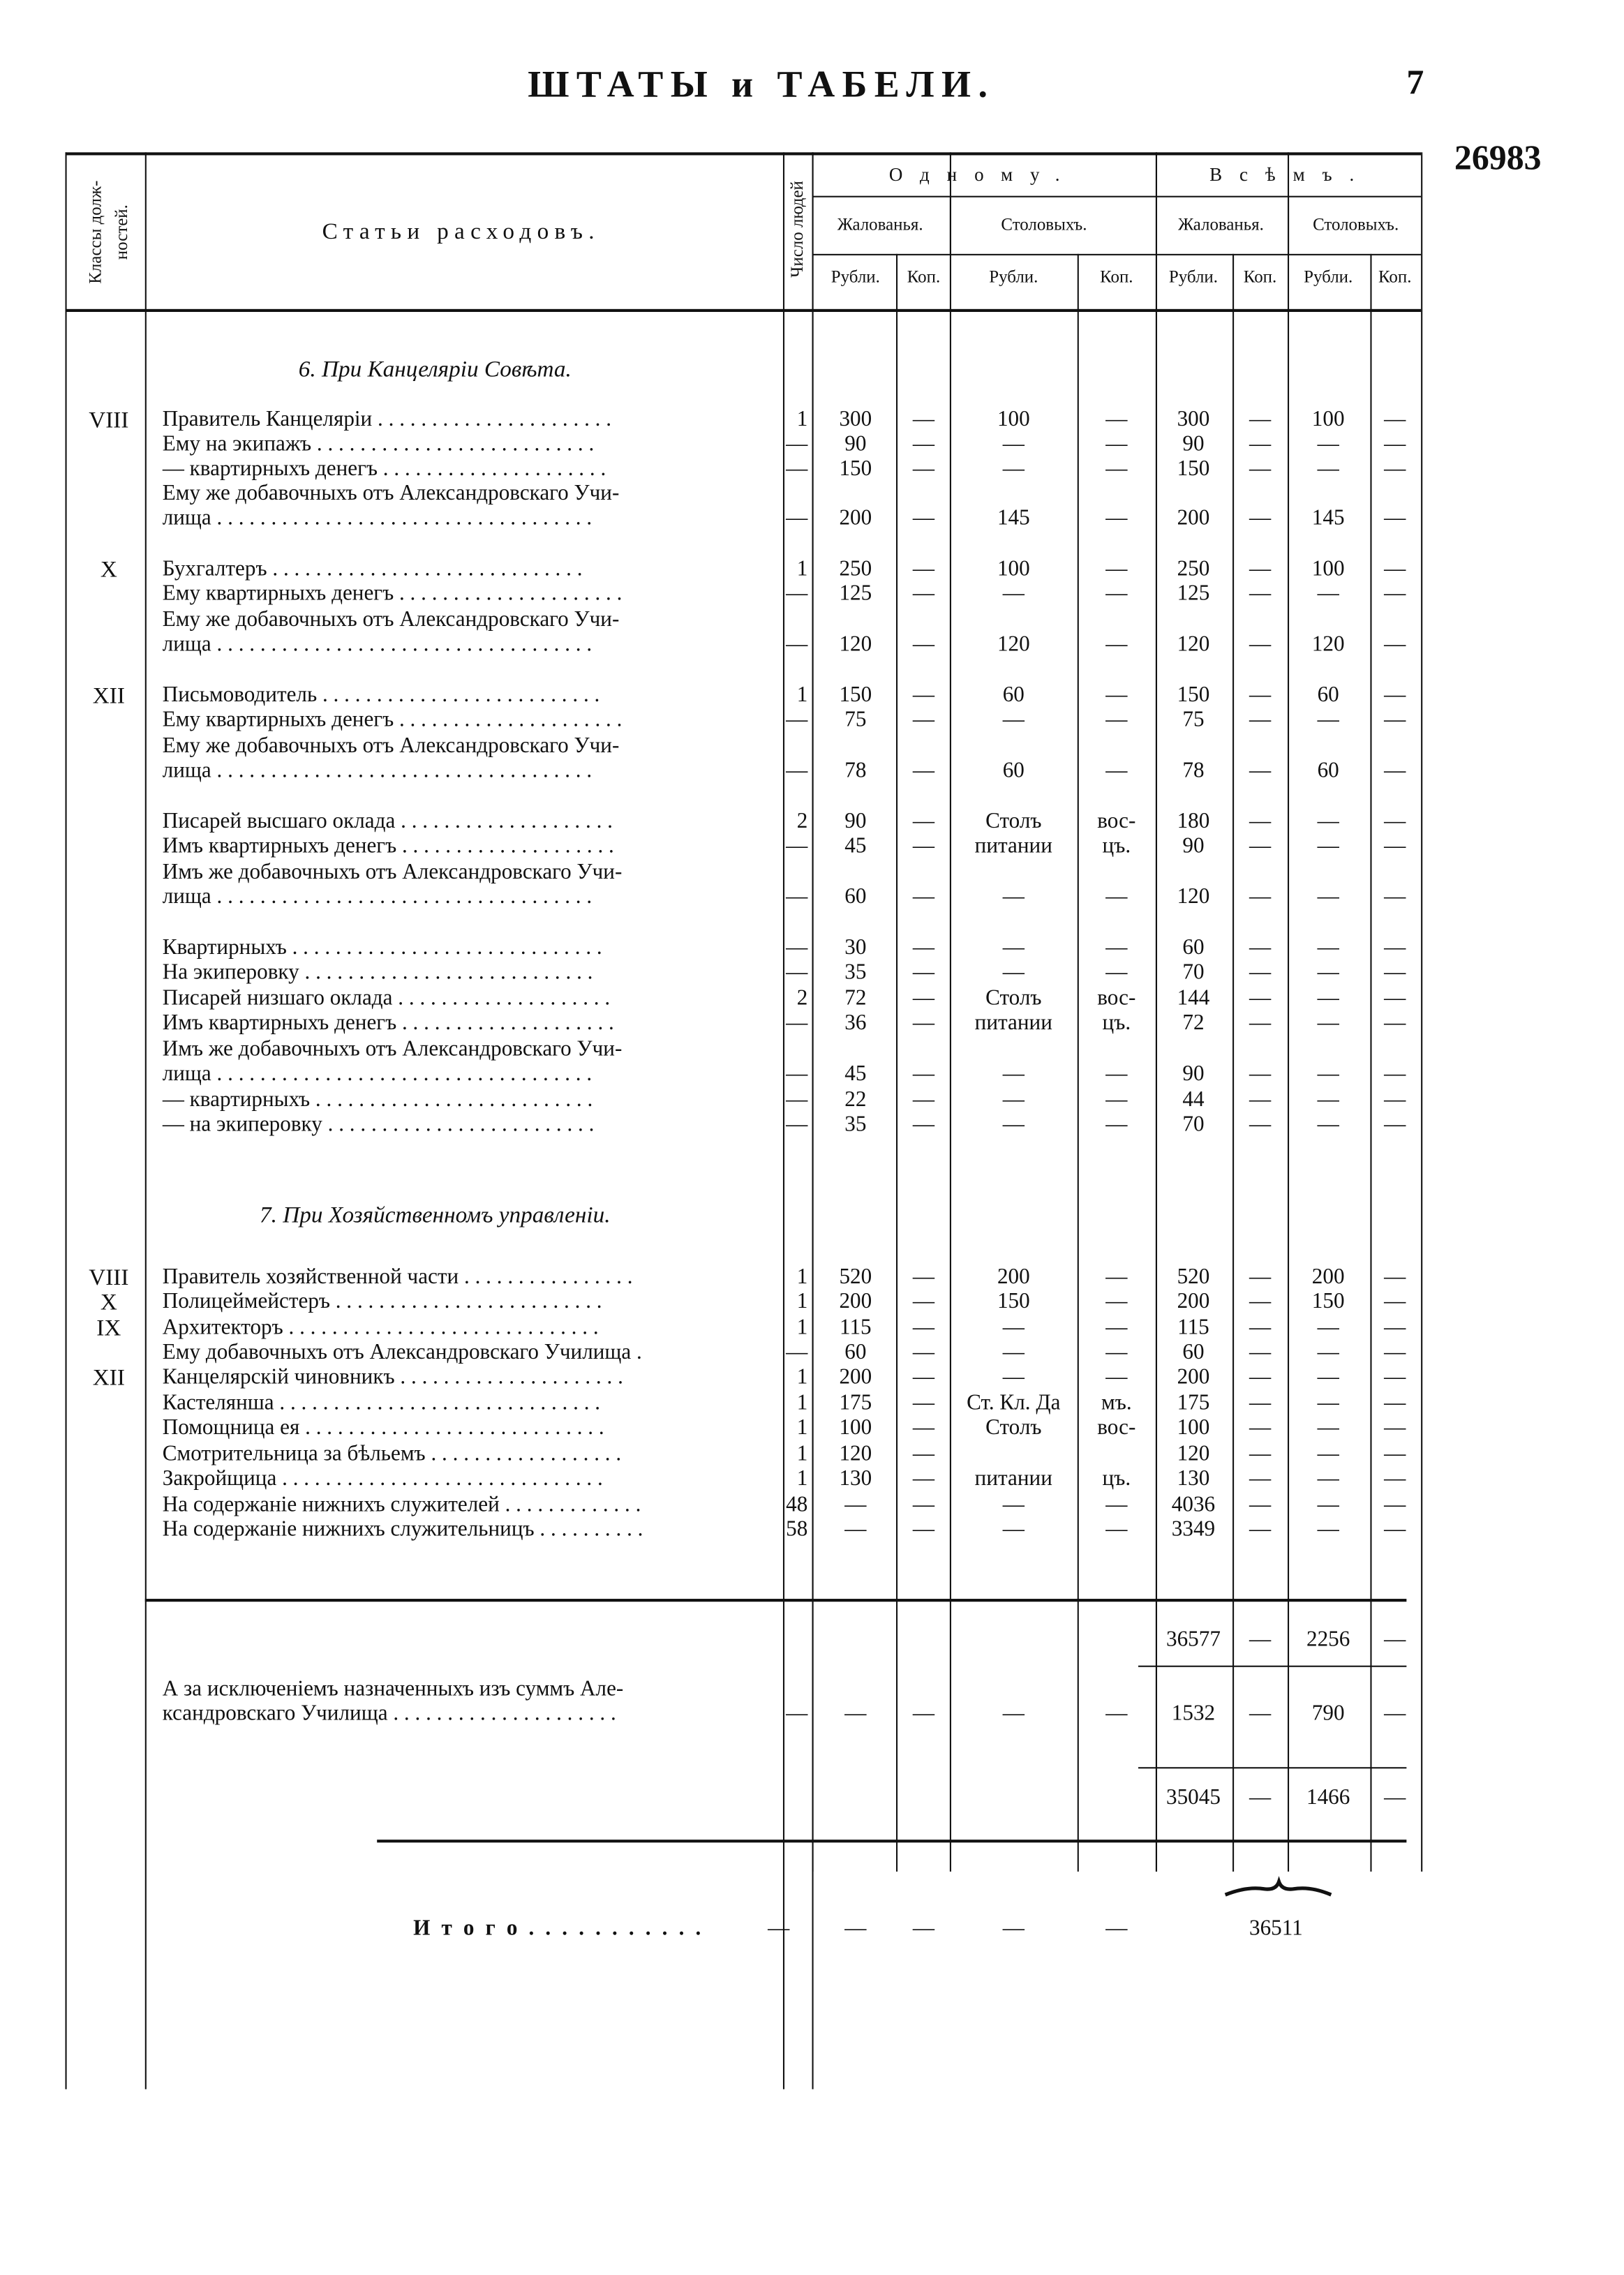 This screenshot has width=1624, height=2275. I want to click on amount: 70, so click(1193, 973).